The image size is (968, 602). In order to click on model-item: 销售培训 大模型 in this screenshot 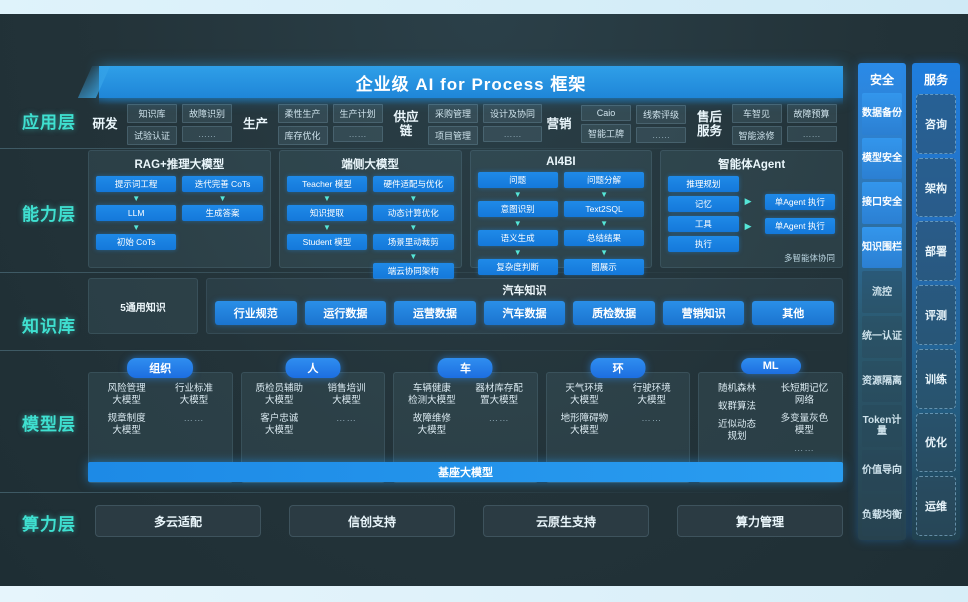, I will do `click(346, 394)`.